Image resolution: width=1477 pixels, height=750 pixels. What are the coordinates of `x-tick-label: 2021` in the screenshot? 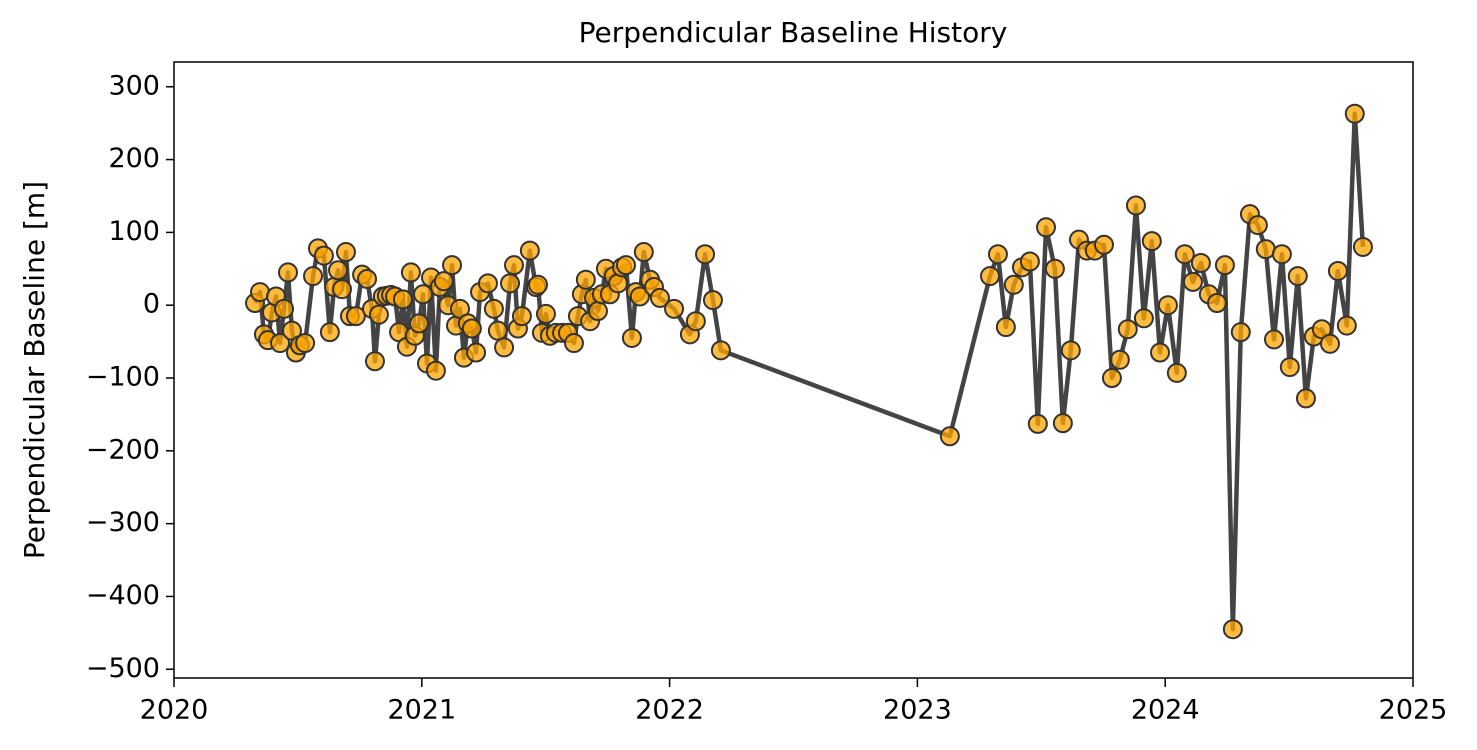 It's located at (421, 710).